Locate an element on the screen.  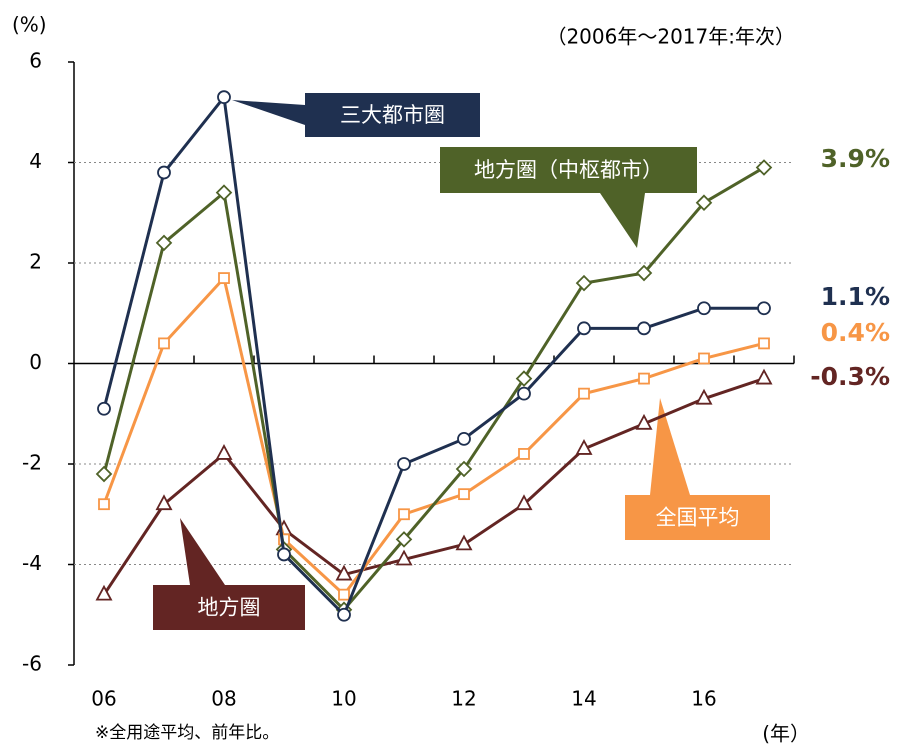
legend-label: 全国平均 is located at coordinates (698, 518).